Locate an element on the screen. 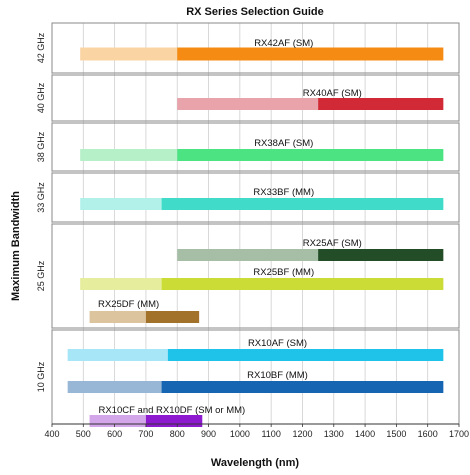  x-tick-label: 1300 is located at coordinates (334, 434).